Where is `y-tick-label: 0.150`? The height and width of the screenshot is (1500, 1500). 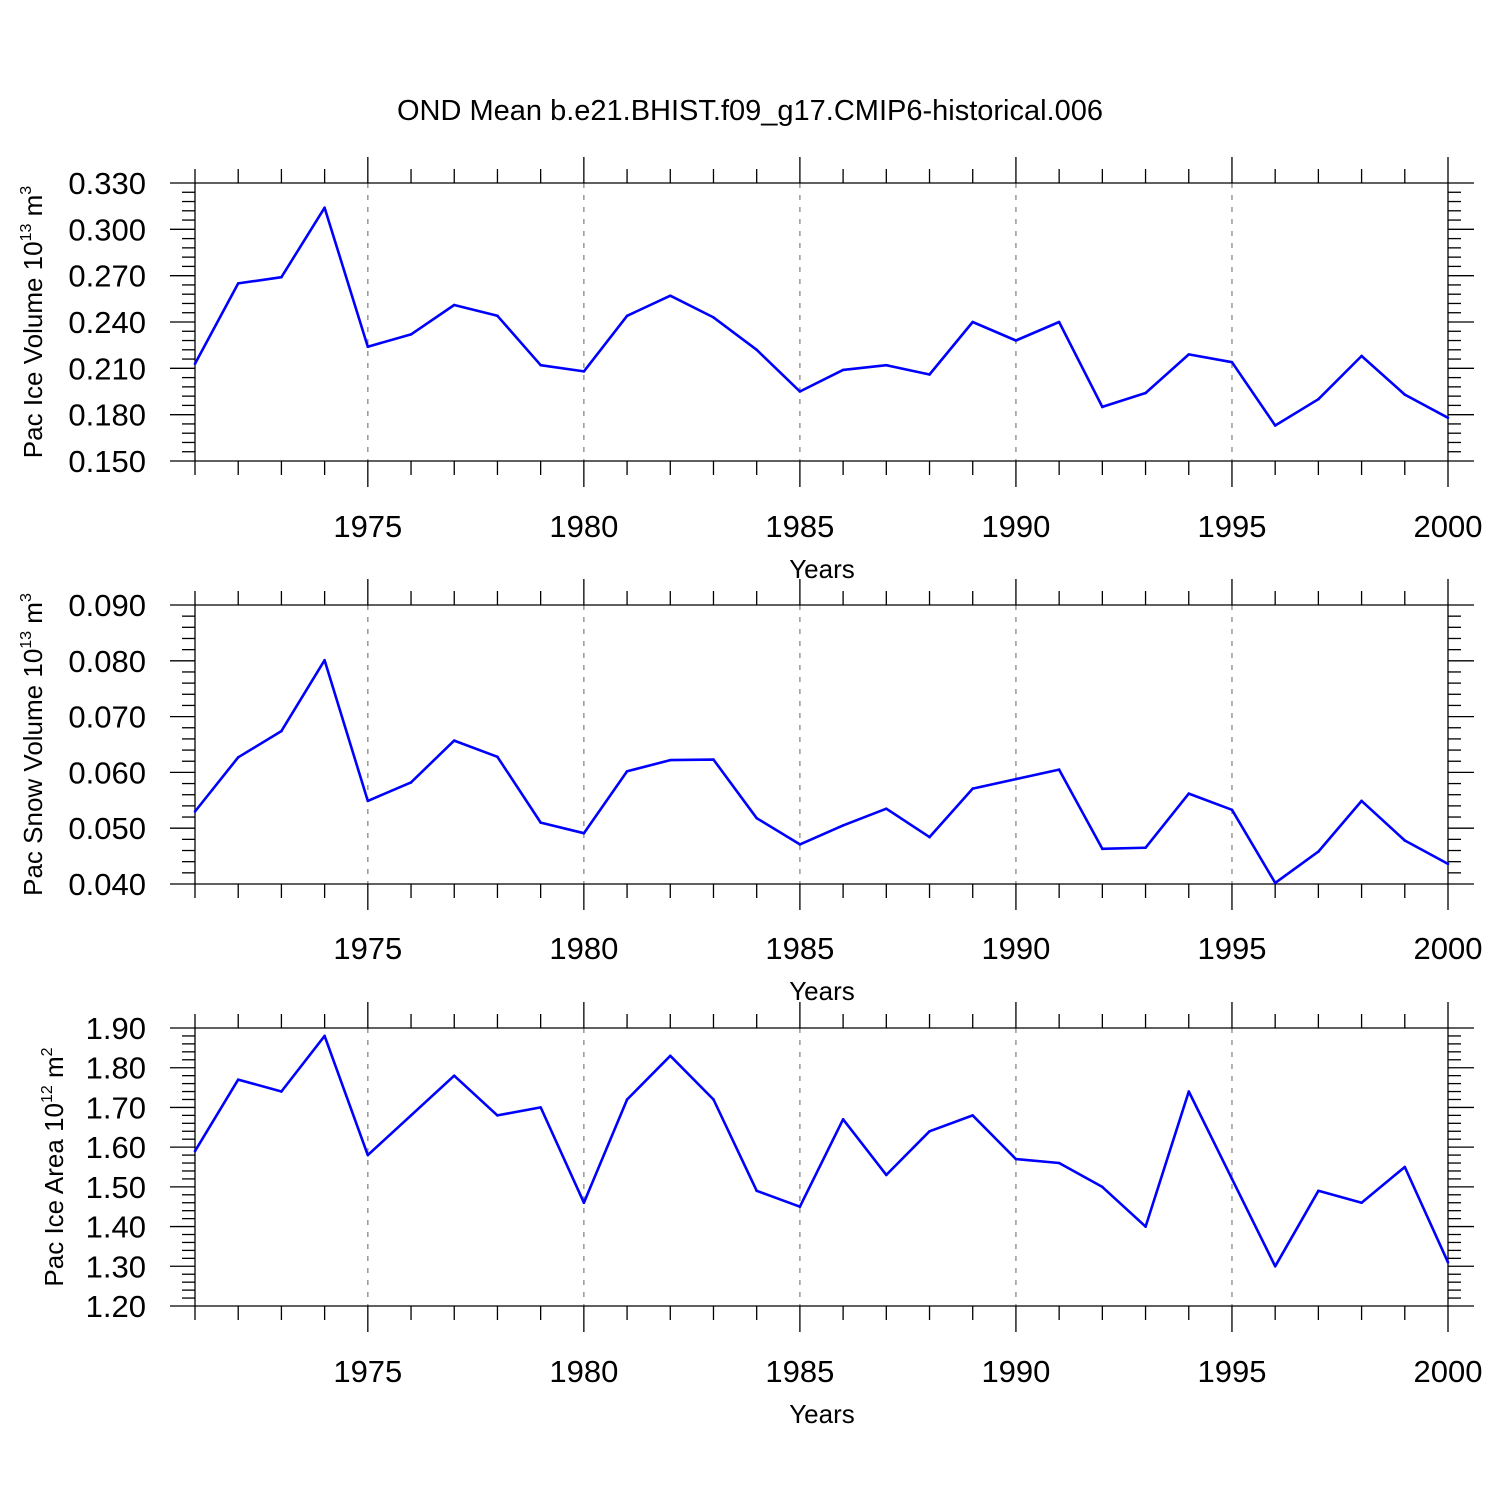
y-tick-label: 0.150 is located at coordinates (107, 461).